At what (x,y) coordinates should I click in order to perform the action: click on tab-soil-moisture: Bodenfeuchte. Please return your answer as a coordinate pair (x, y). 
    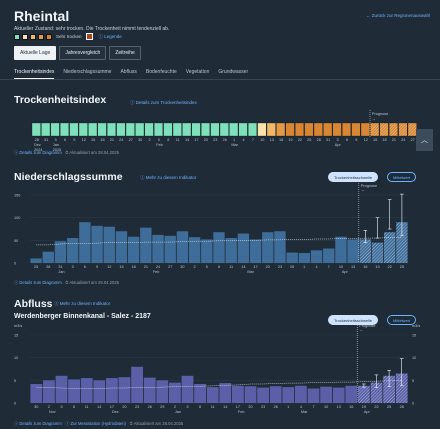
    Looking at the image, I should click on (161, 72).